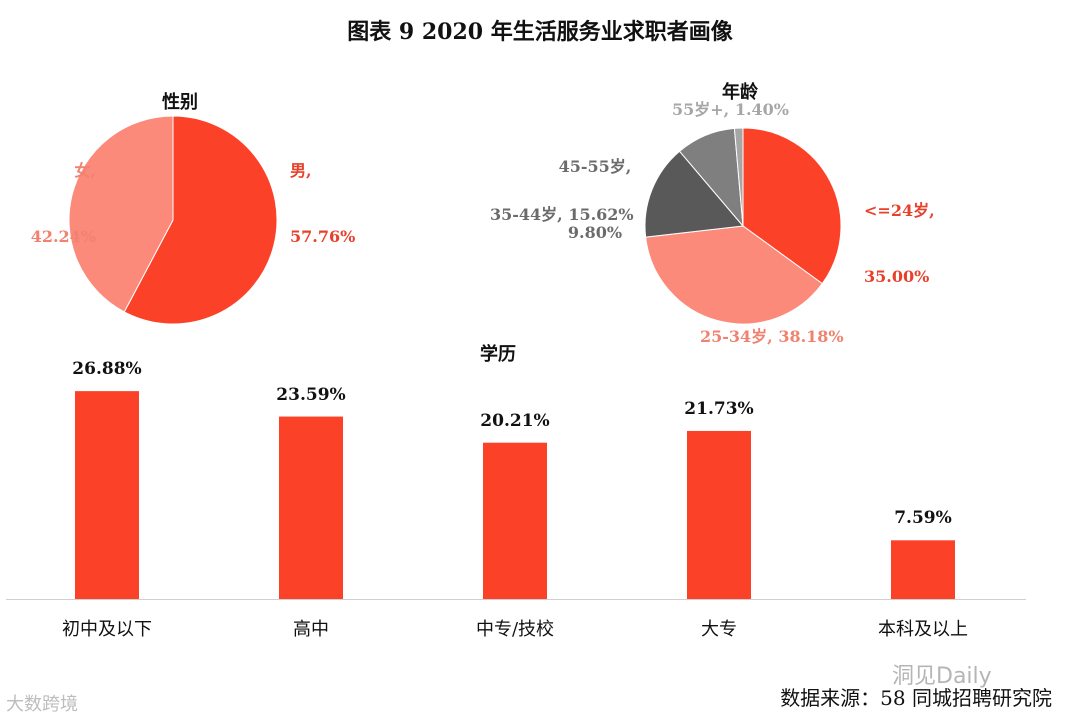 This screenshot has width=1080, height=723. Describe the element at coordinates (498, 354) in the screenshot. I see `education-chart-title: 学历` at that location.